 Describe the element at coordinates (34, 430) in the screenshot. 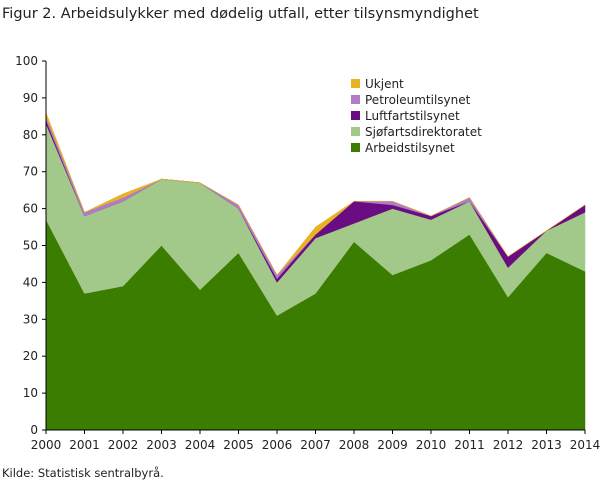

I see `y-tick-label: 0` at that location.